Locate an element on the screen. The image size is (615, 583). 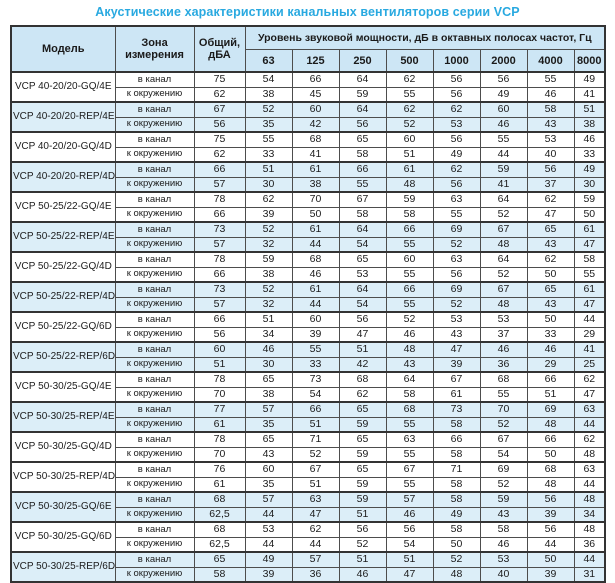
band-level-cell-4000: 56 is located at coordinates (550, 499).